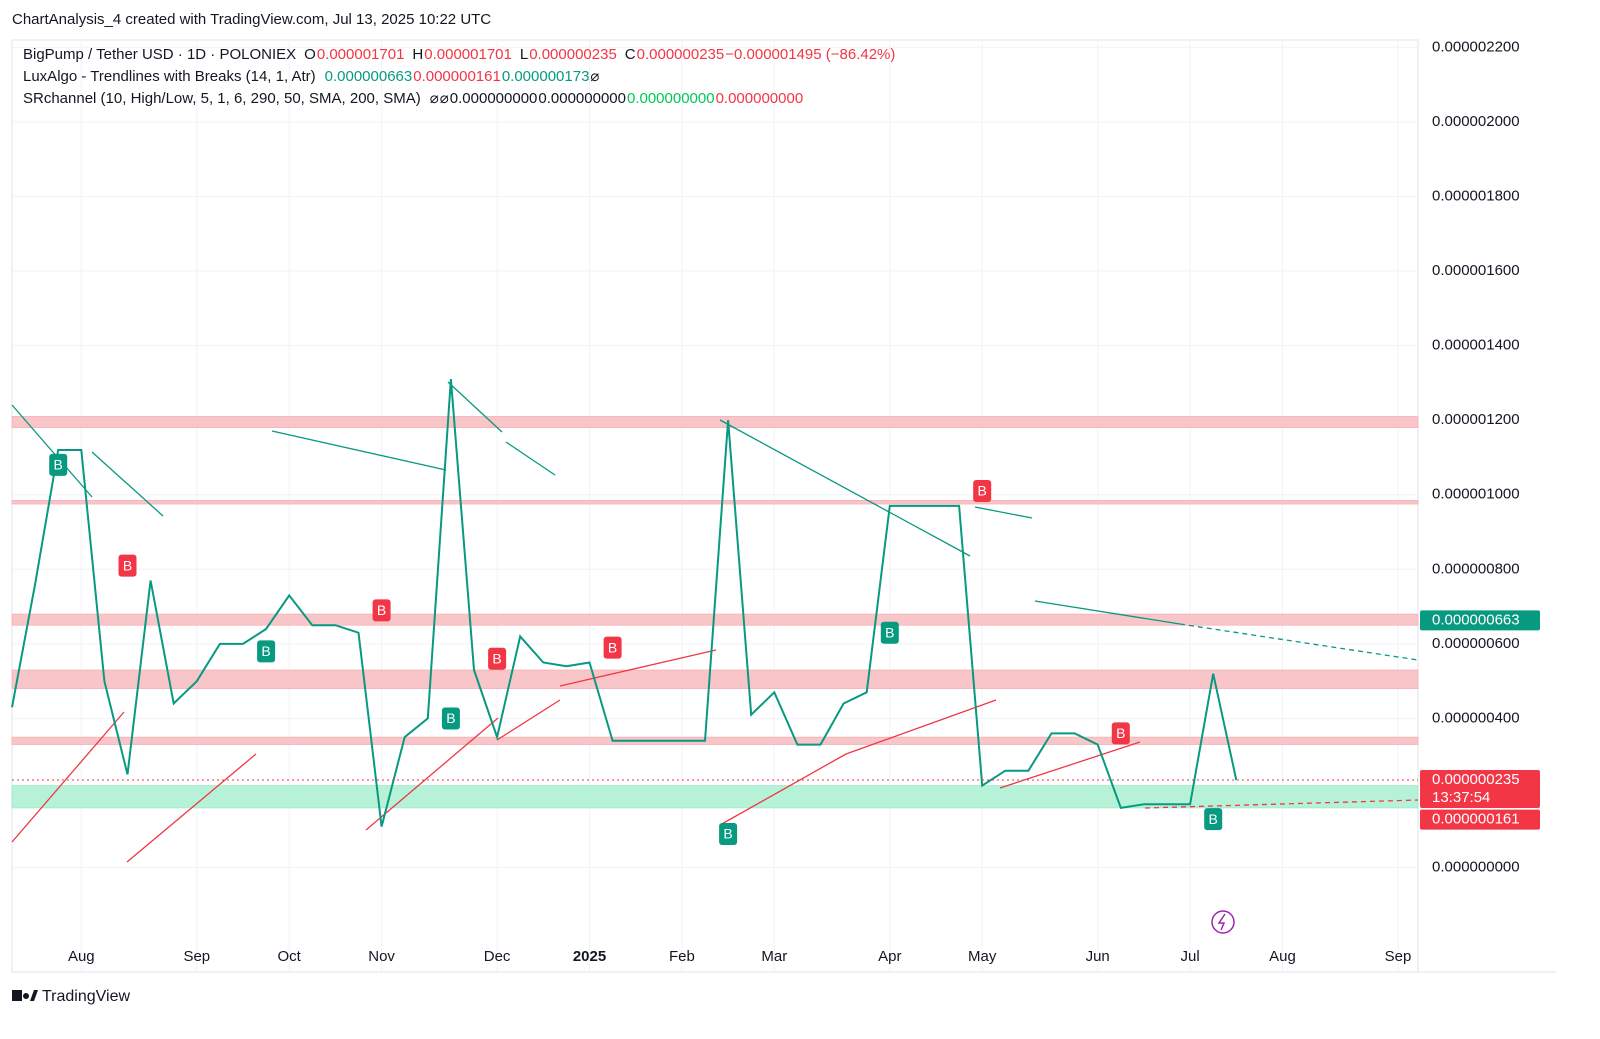 The height and width of the screenshot is (1039, 1600). Describe the element at coordinates (86, 996) in the screenshot. I see `footer: TradingView` at that location.